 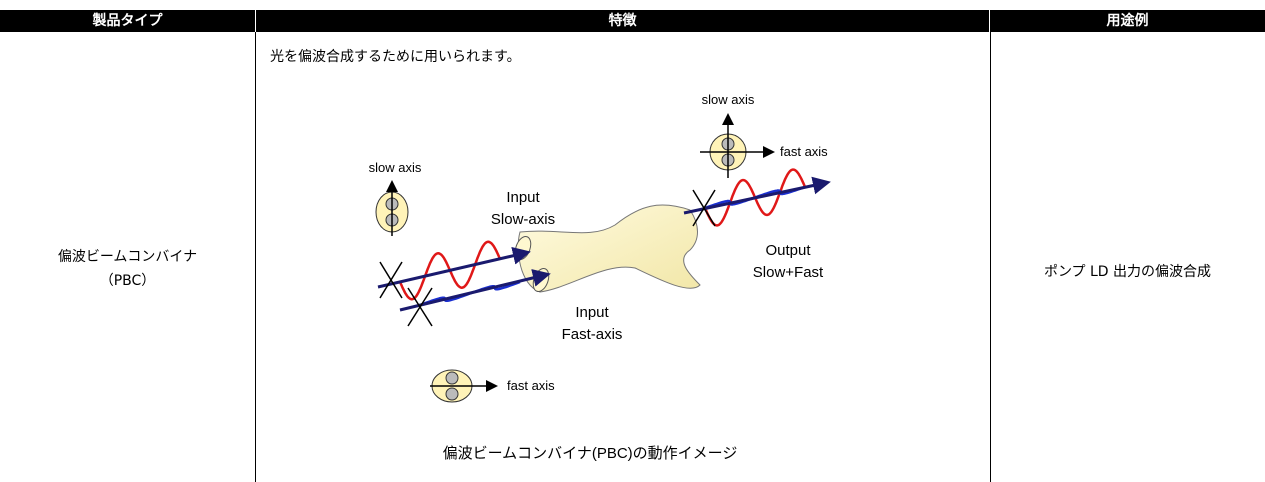 I want to click on label: Slow-axis, so click(x=523, y=219).